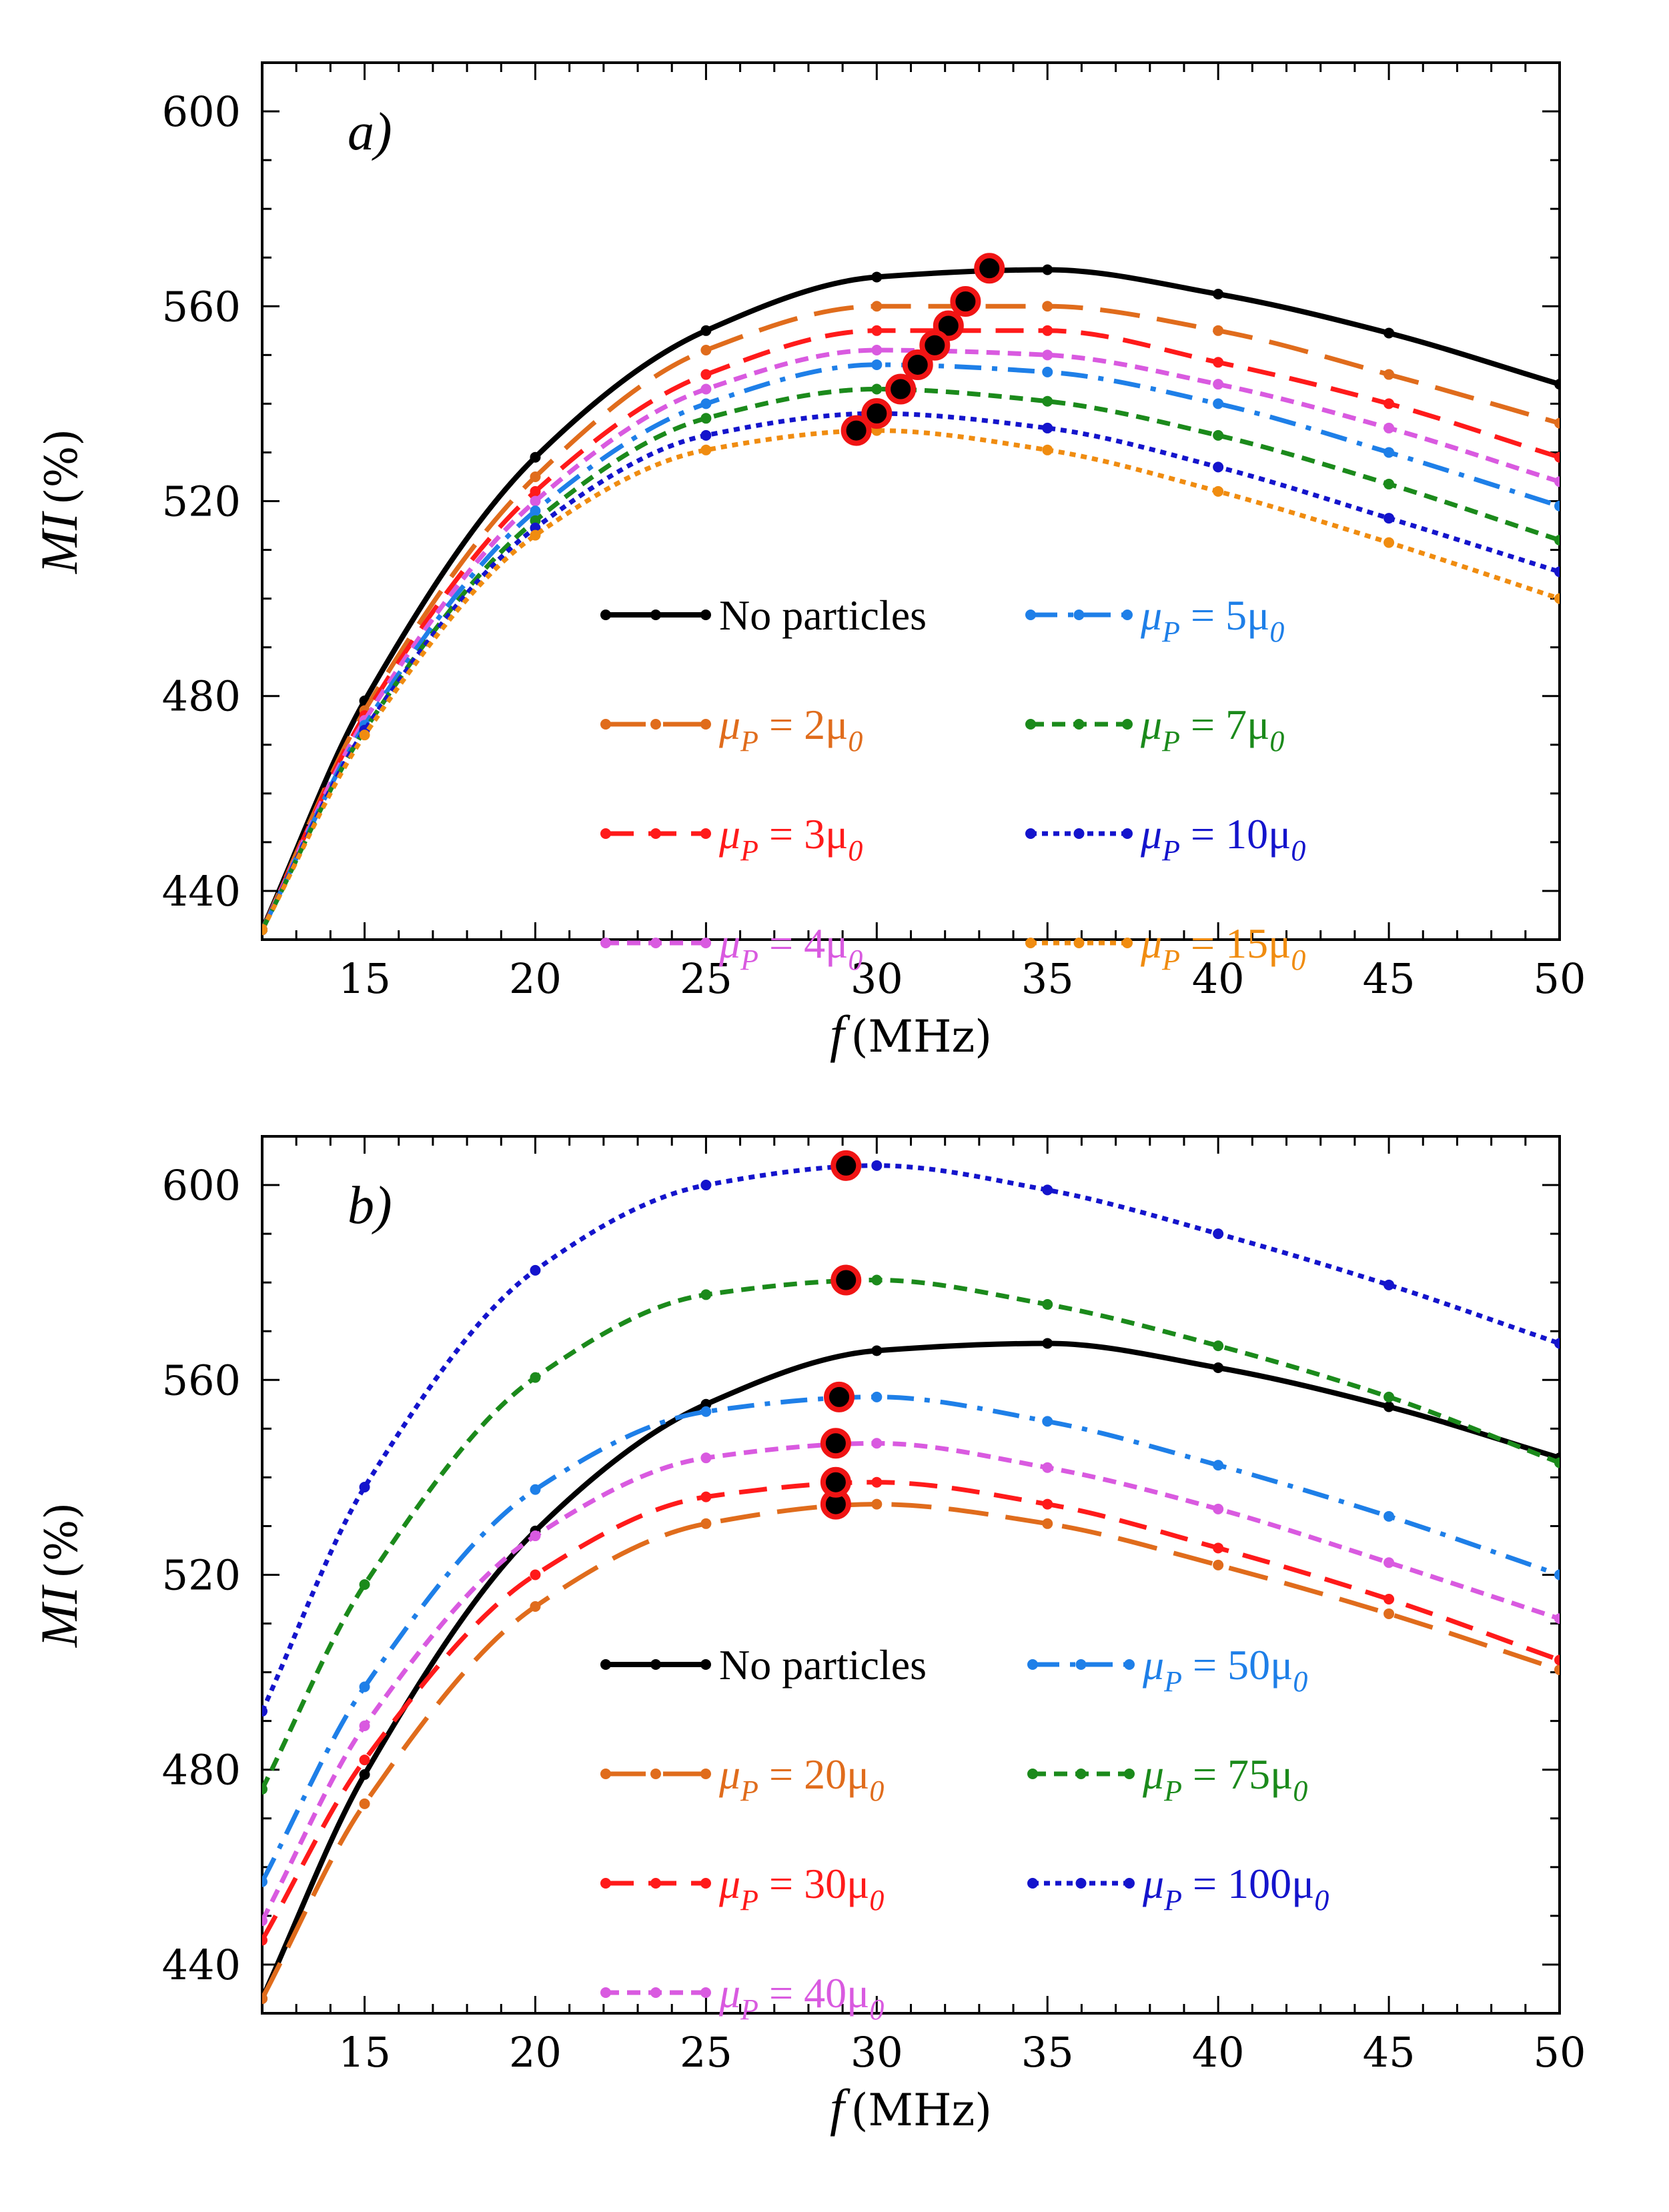 The image size is (1669, 2212). What do you see at coordinates (370, 132) in the screenshot?
I see `panel-label: a)` at bounding box center [370, 132].